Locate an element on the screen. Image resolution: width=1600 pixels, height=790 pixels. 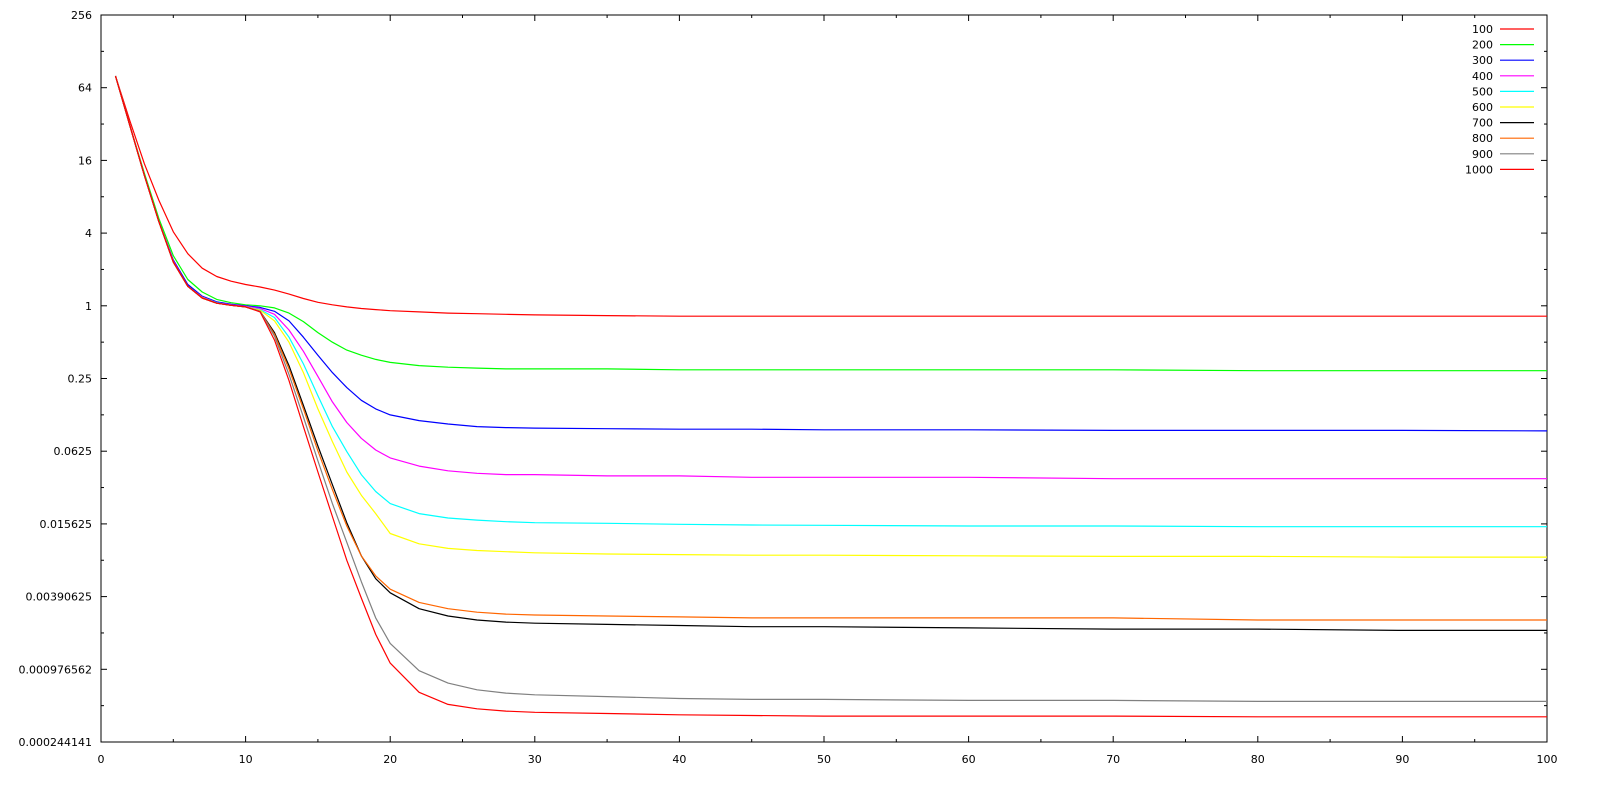
x-tick-label: 0 is located at coordinates (101, 759).